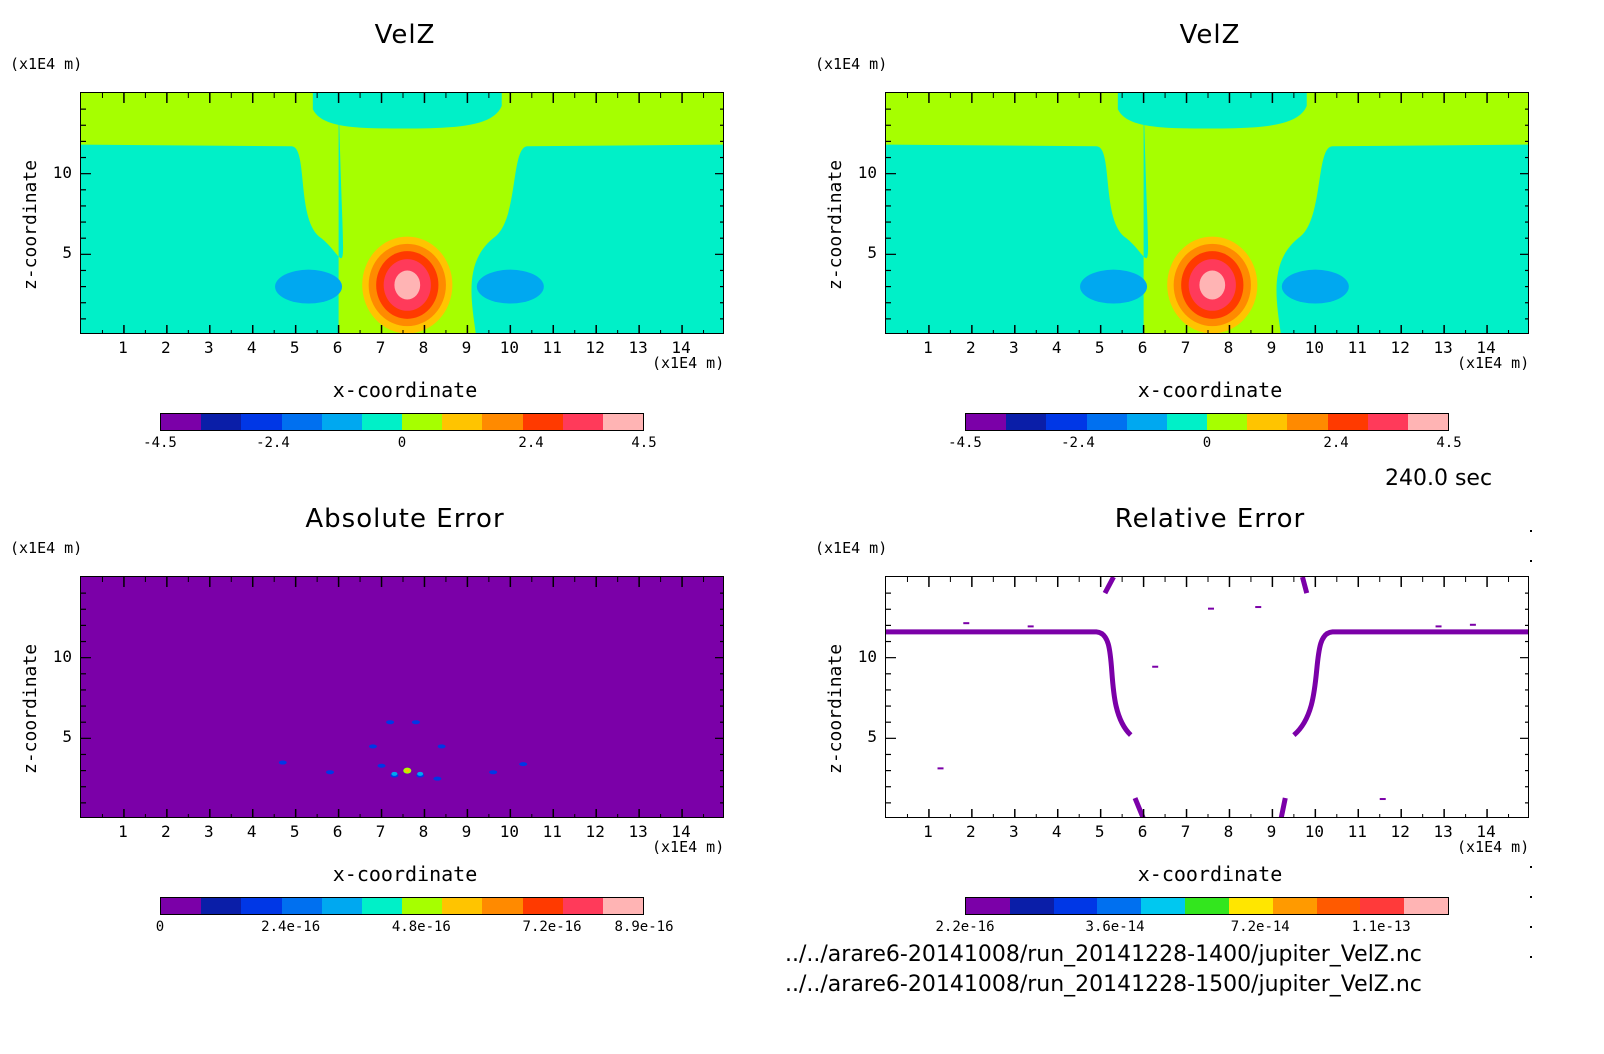 This screenshot has height=1054, width=1604. I want to click on time-label: 240.0 sec, so click(1439, 478).